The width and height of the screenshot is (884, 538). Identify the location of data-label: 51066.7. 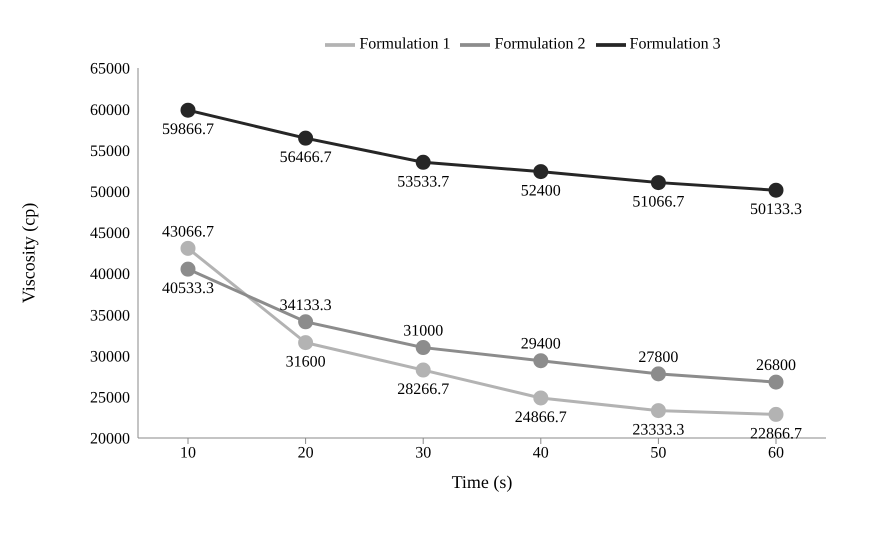
(658, 202).